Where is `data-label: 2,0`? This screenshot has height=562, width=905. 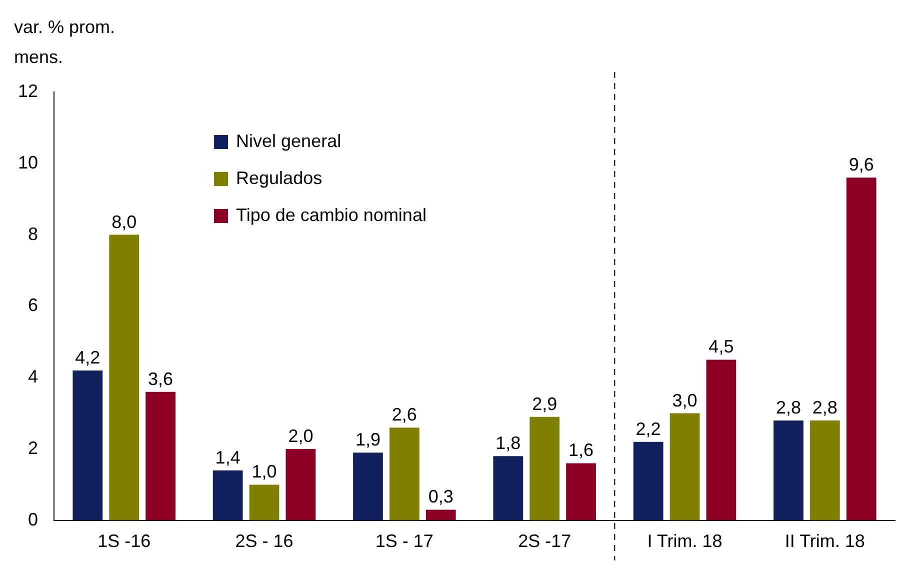
data-label: 2,0 is located at coordinates (301, 436).